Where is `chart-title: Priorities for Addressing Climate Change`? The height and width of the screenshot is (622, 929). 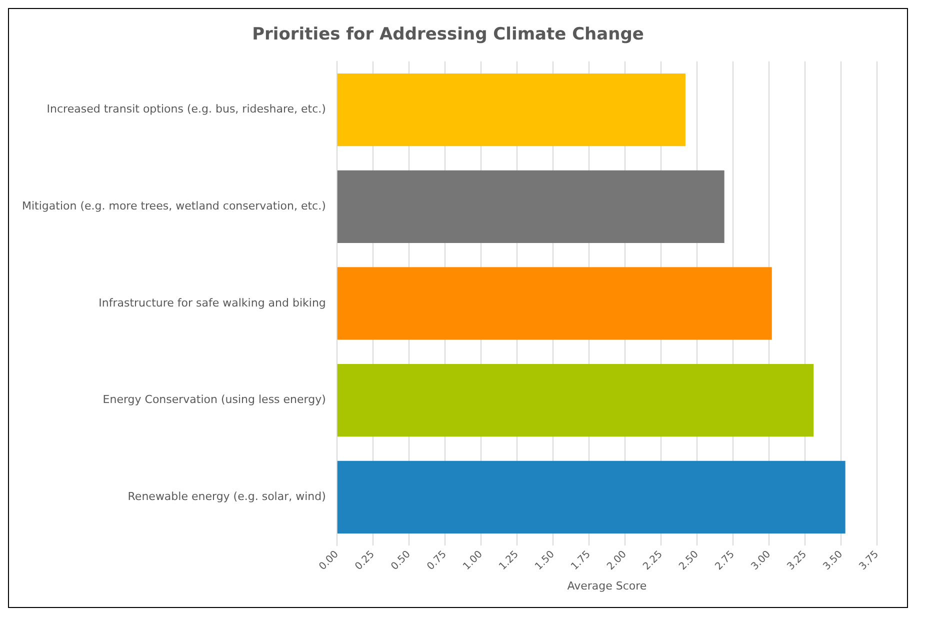
chart-title: Priorities for Addressing Climate Change is located at coordinates (448, 34).